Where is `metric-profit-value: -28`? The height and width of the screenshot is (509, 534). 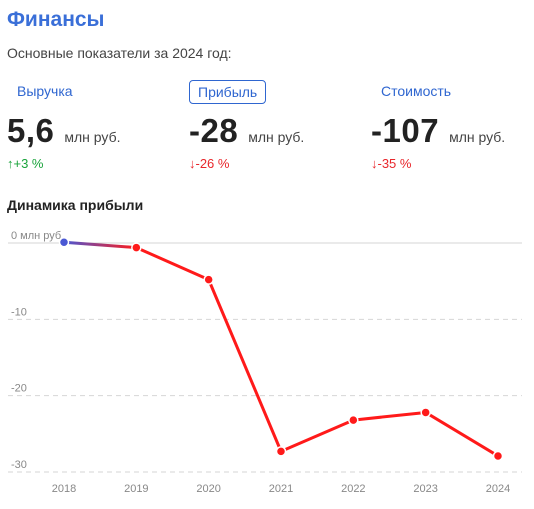
metric-profit-value: -28 is located at coordinates (214, 130).